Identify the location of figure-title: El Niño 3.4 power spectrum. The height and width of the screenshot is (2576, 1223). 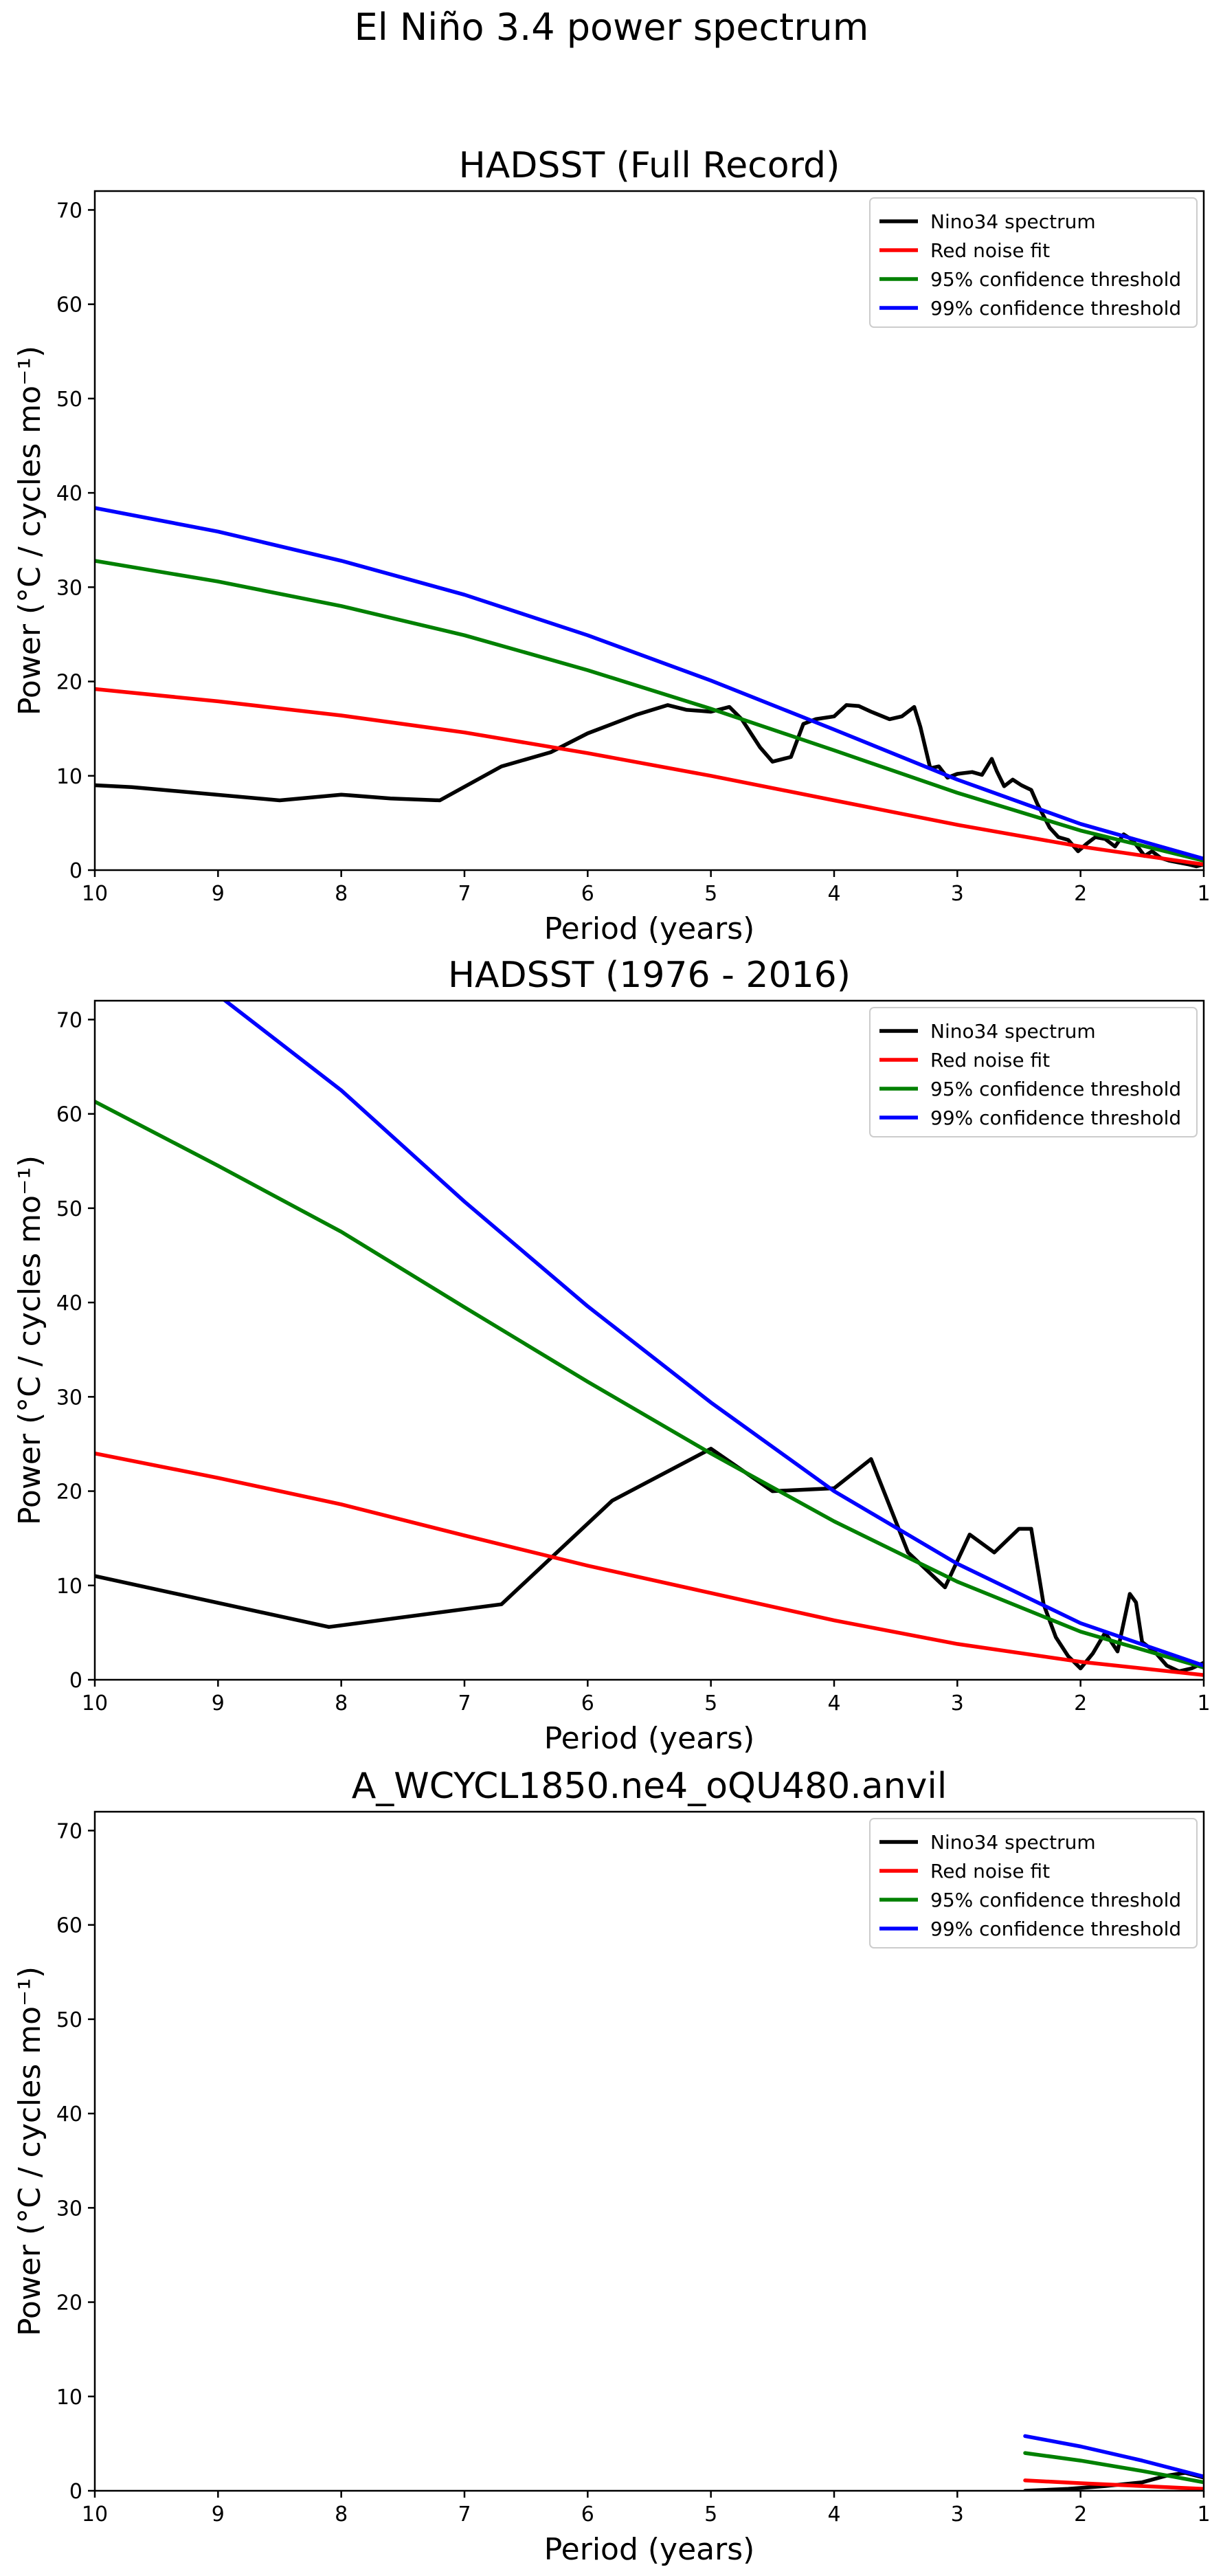
(611, 27).